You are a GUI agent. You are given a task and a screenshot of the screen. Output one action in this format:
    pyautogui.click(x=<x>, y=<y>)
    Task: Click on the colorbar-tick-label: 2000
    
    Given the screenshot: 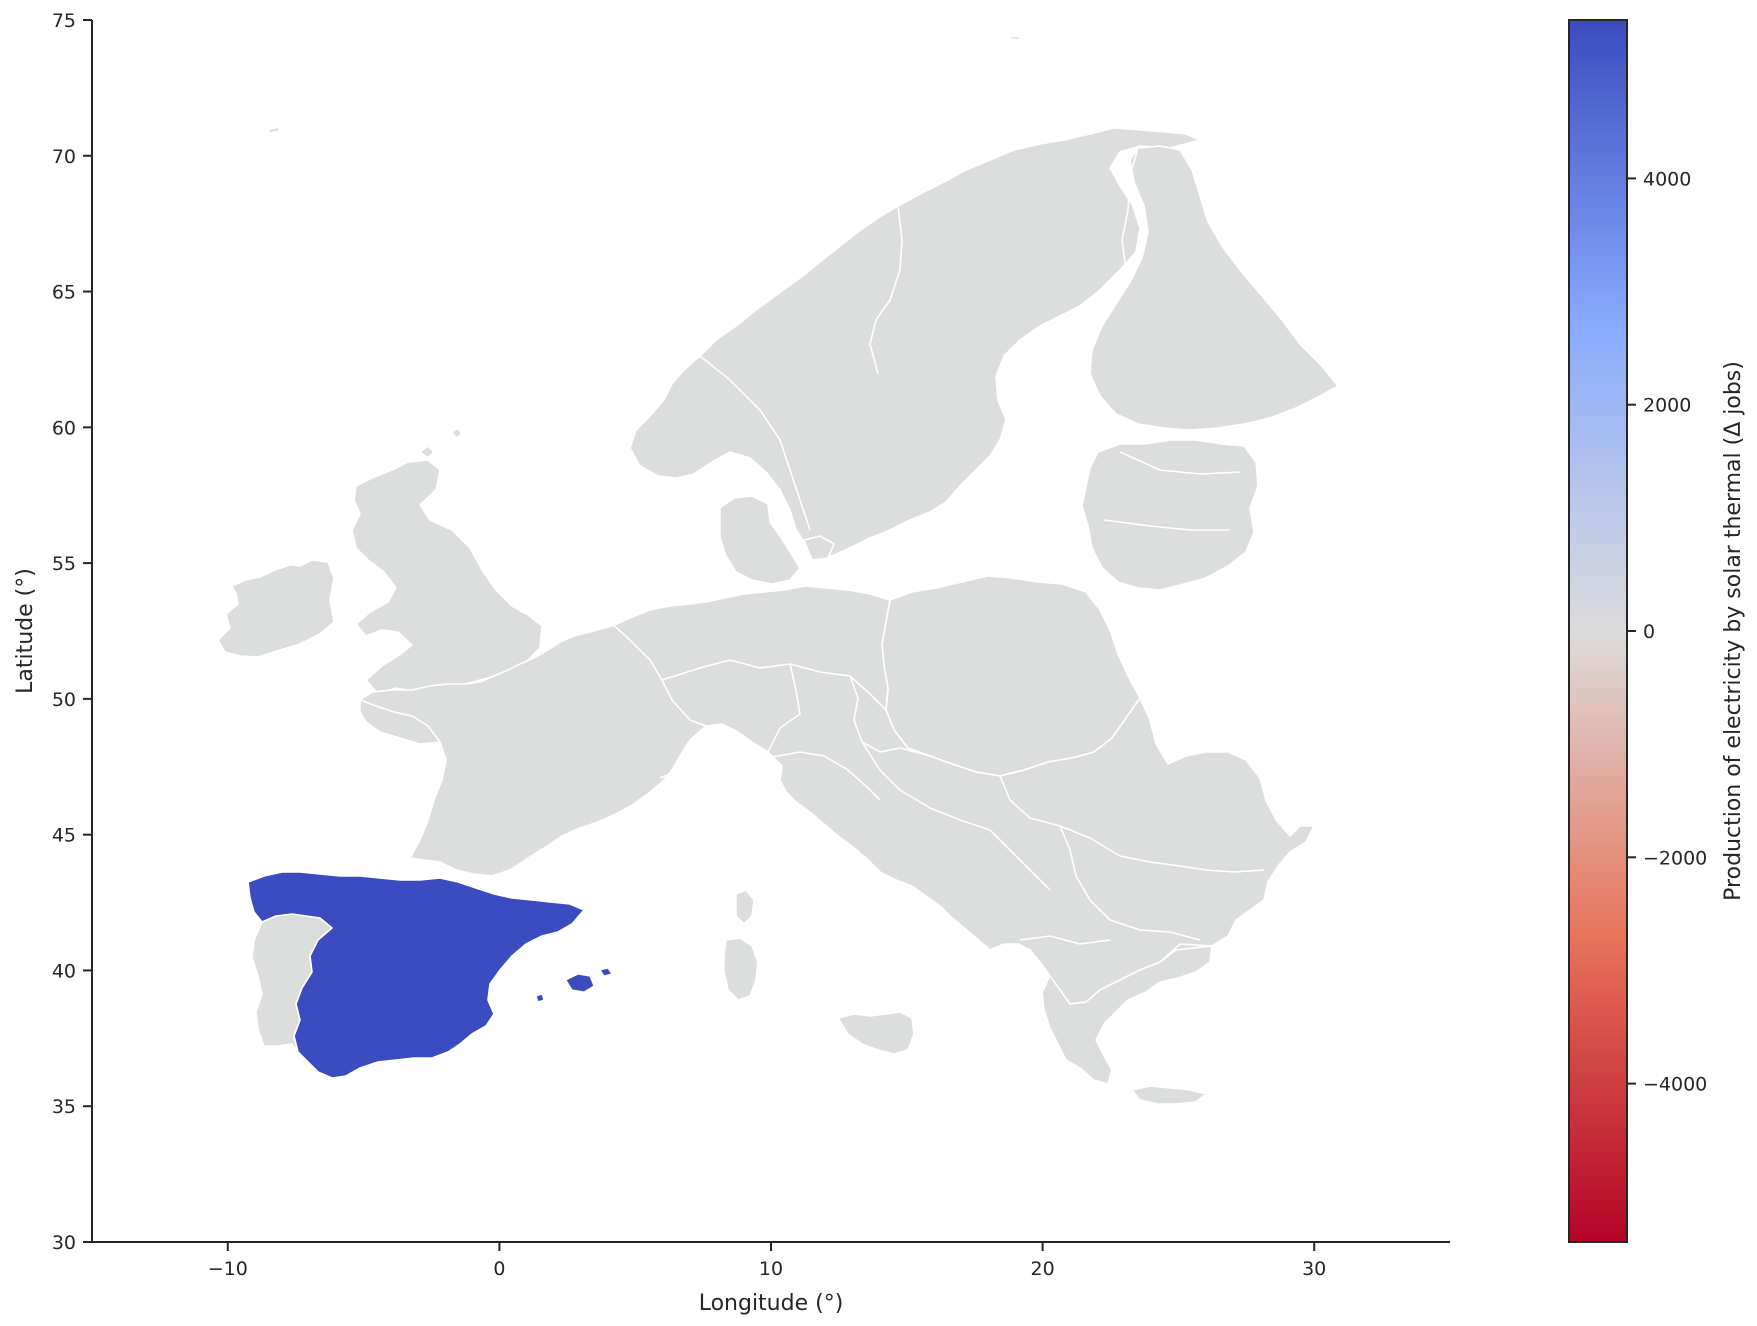 What is the action you would take?
    pyautogui.click(x=1667, y=406)
    